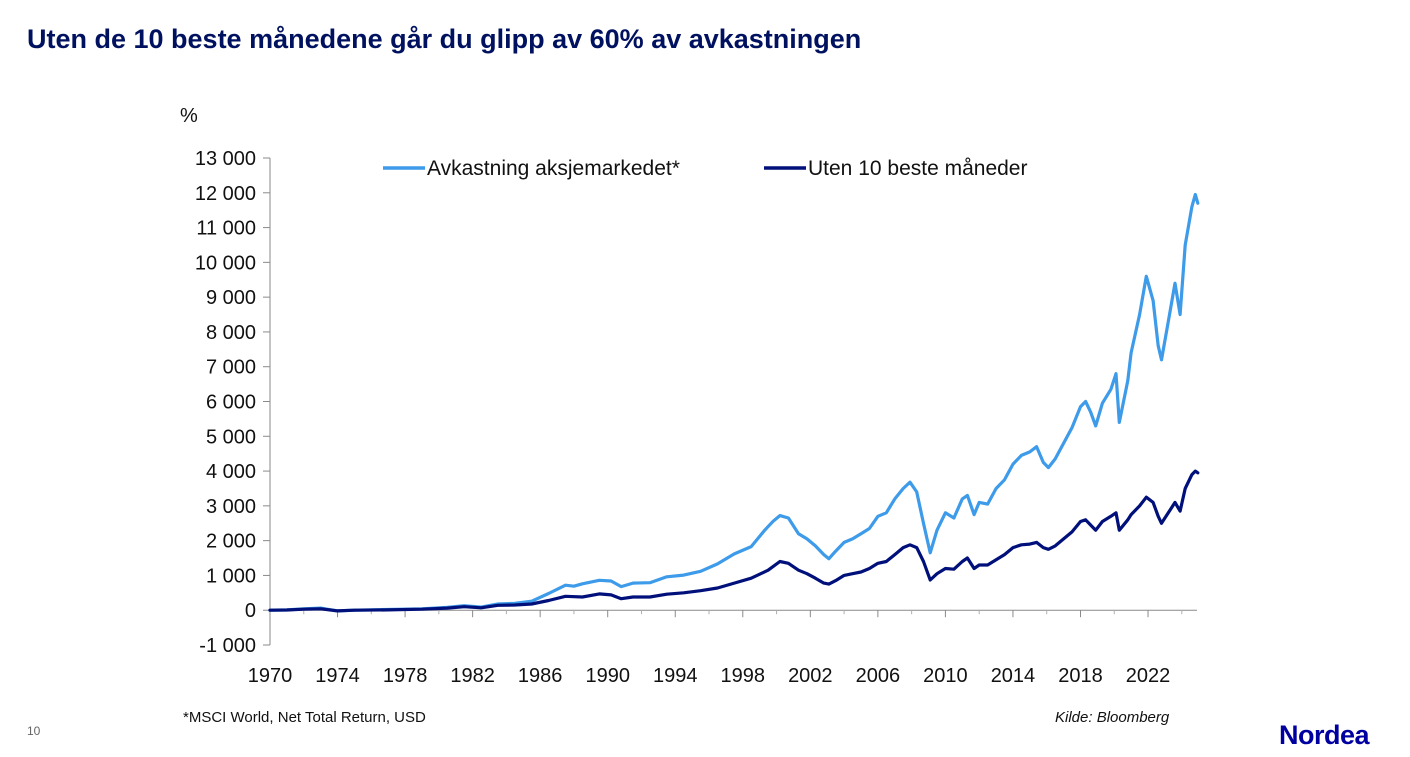 This screenshot has width=1410, height=757. Describe the element at coordinates (945, 676) in the screenshot. I see `x-tick-label: 2010` at that location.